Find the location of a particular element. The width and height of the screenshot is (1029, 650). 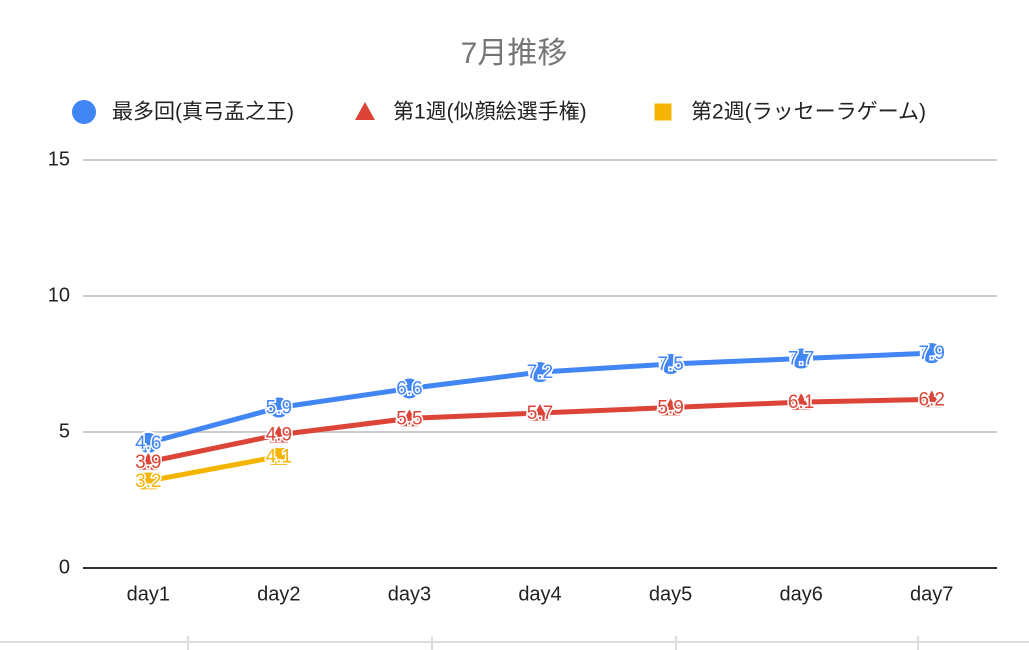

data-label: 7.2 is located at coordinates (540, 372).